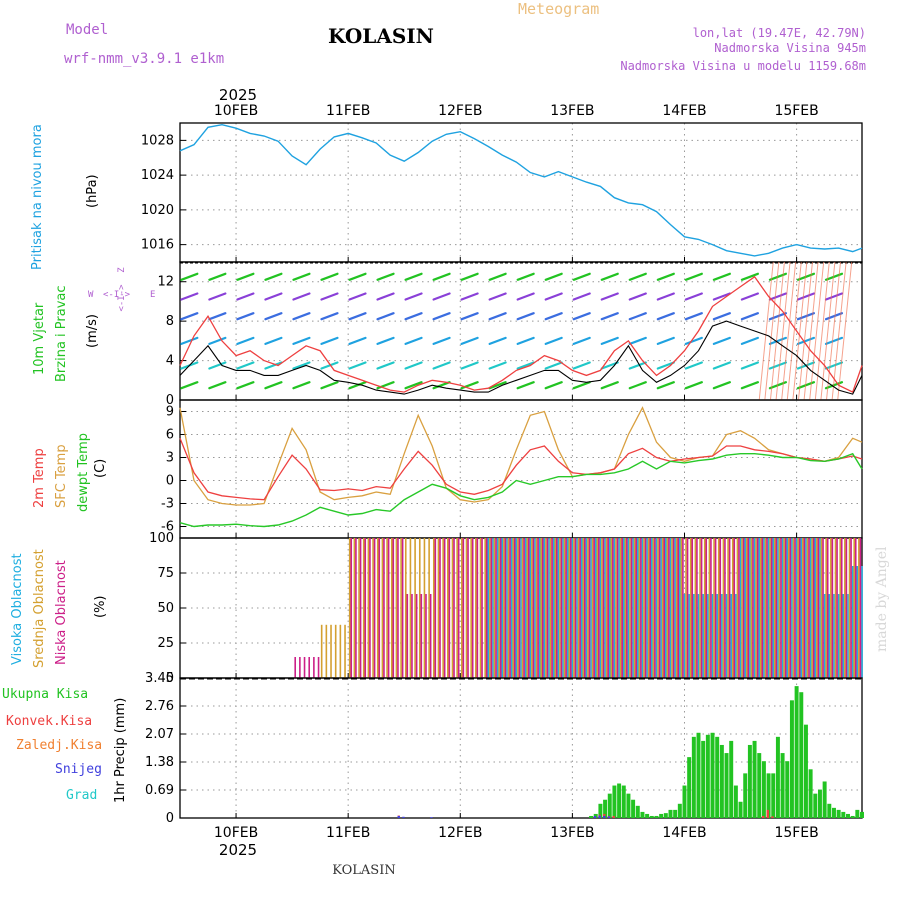 Image resolution: width=900 pixels, height=900 pixels. What do you see at coordinates (78, 769) in the screenshot?
I see `legend-snow: Snijeg` at bounding box center [78, 769].